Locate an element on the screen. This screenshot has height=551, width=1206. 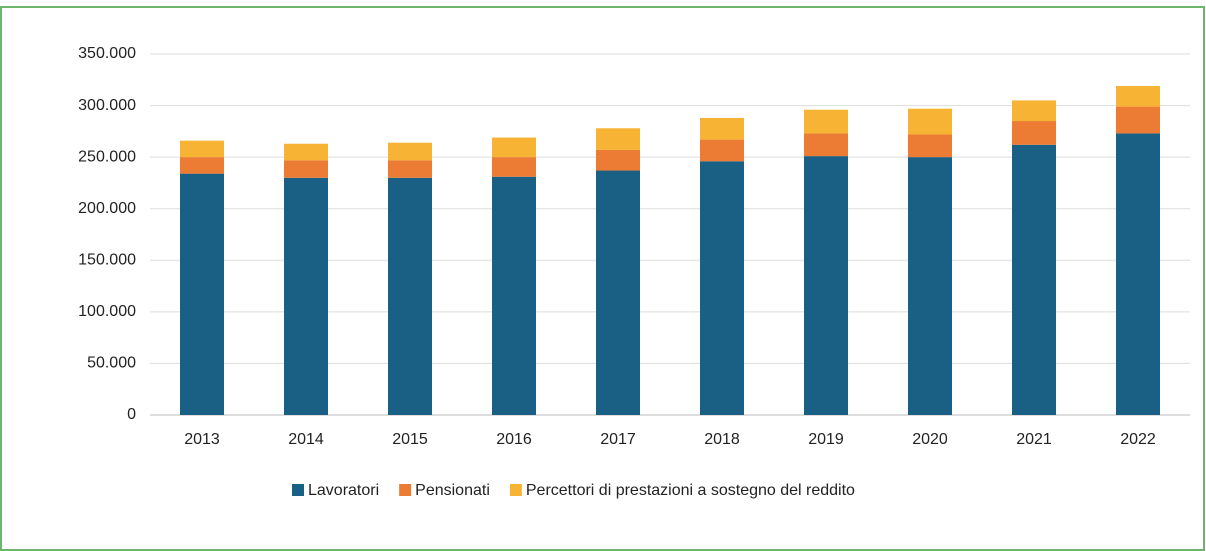
legend-label: Lavoratori is located at coordinates (343, 490).